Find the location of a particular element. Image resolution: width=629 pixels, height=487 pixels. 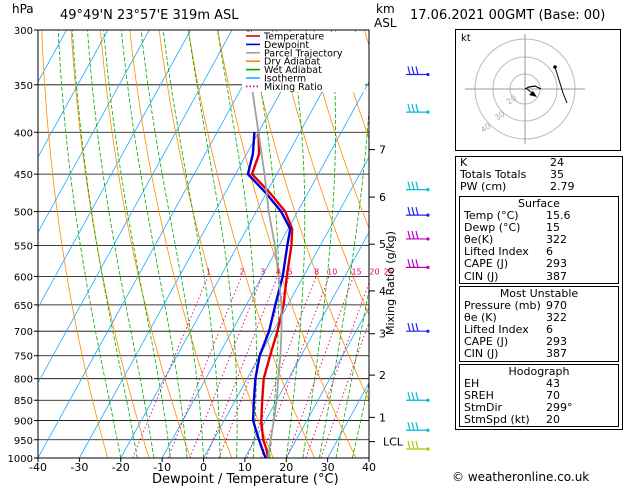

surface-row: Dewp (°C) 15 is located at coordinates (512, 227).